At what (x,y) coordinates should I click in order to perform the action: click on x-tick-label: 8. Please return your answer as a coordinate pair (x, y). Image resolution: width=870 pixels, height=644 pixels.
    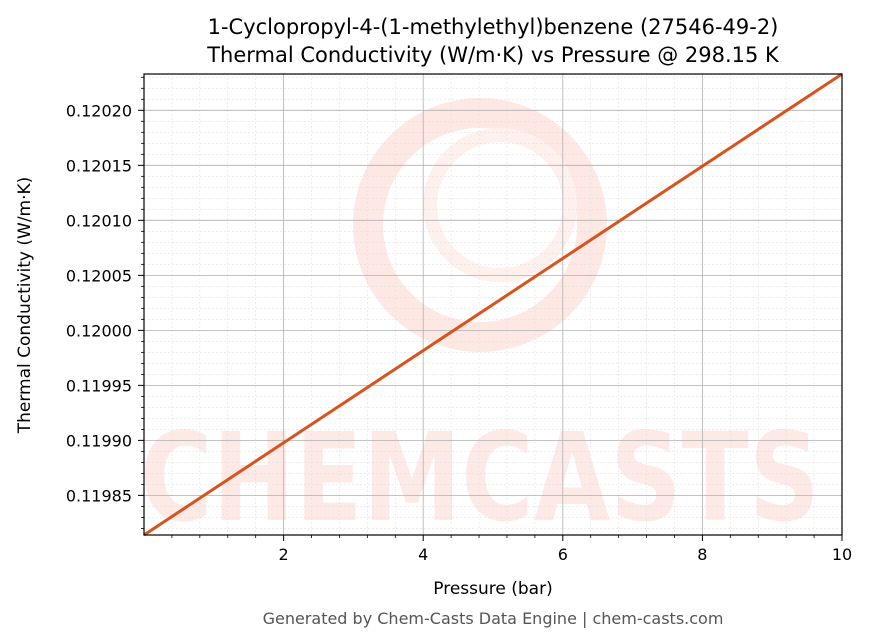
    Looking at the image, I should click on (702, 554).